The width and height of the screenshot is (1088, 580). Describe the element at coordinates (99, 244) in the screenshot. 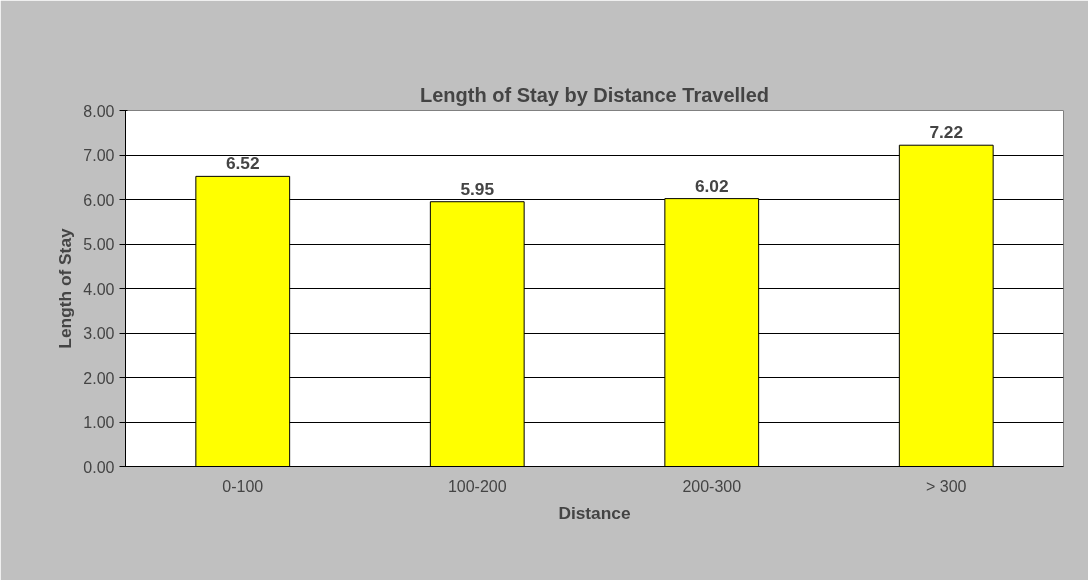

I see `y-tick-label: 5.00` at that location.